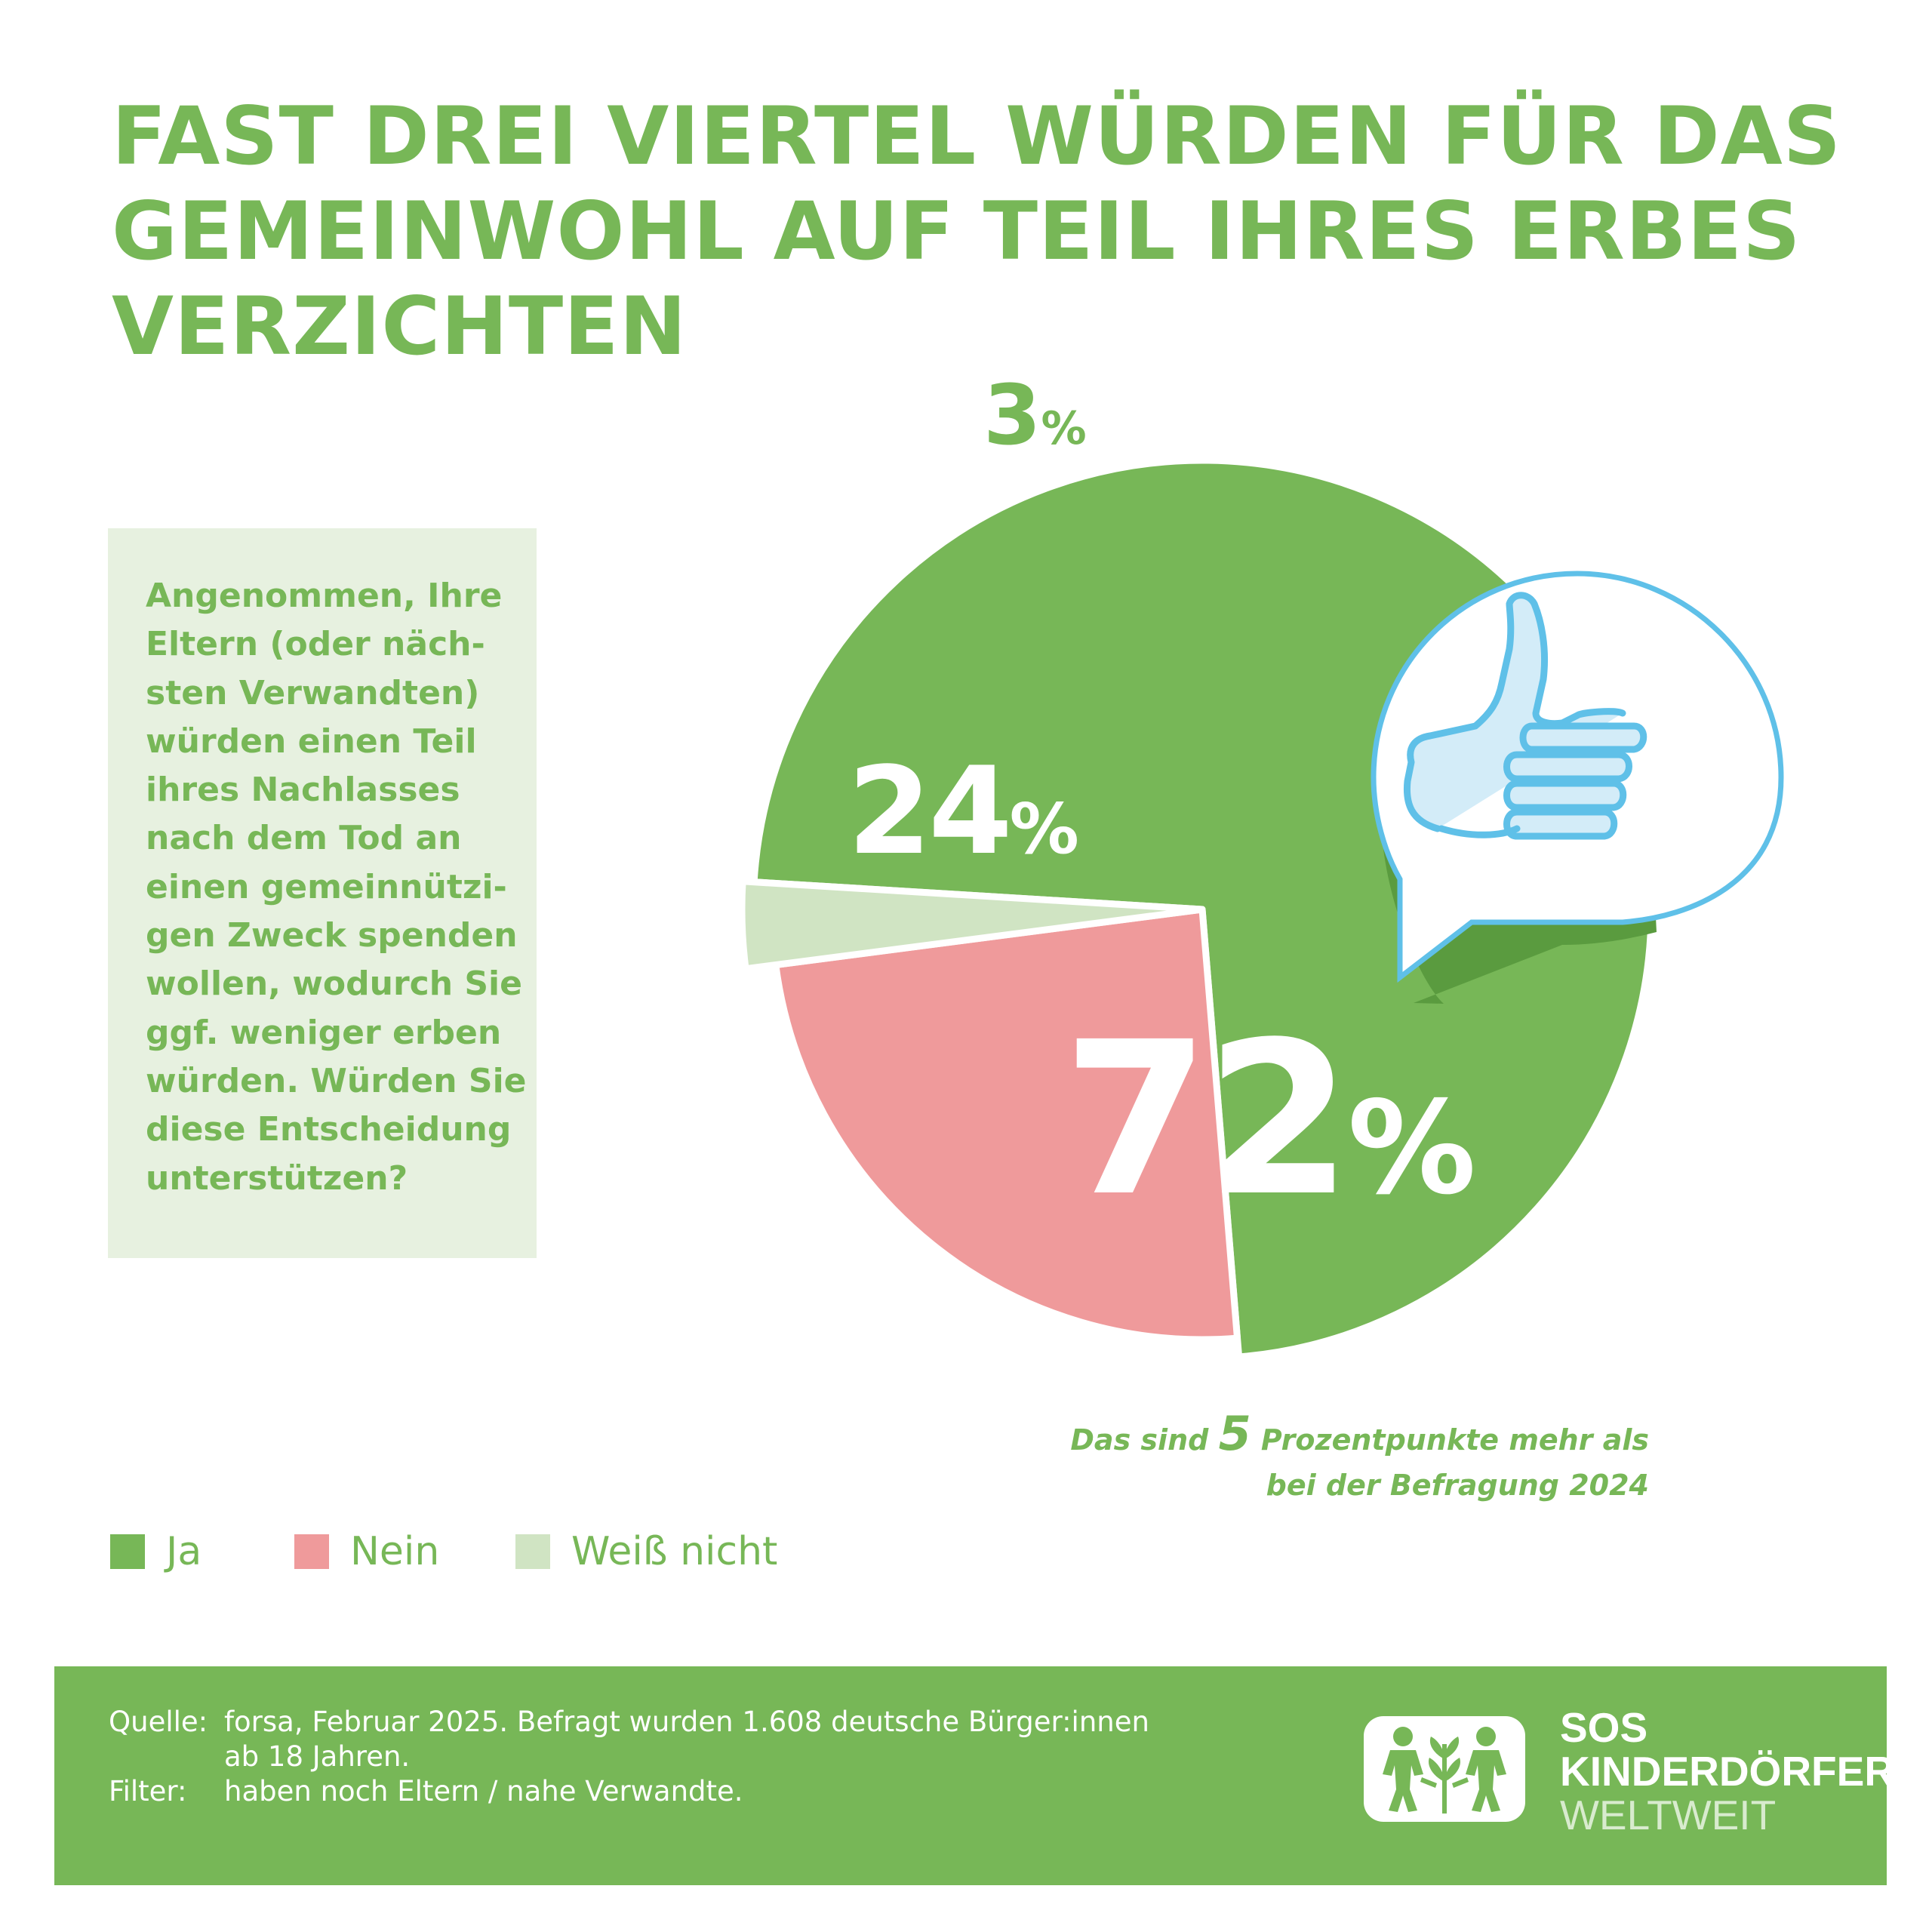 This screenshot has width=1932, height=1932. What do you see at coordinates (277, 1178) in the screenshot?
I see `question-line-13: unterstützen?` at bounding box center [277, 1178].